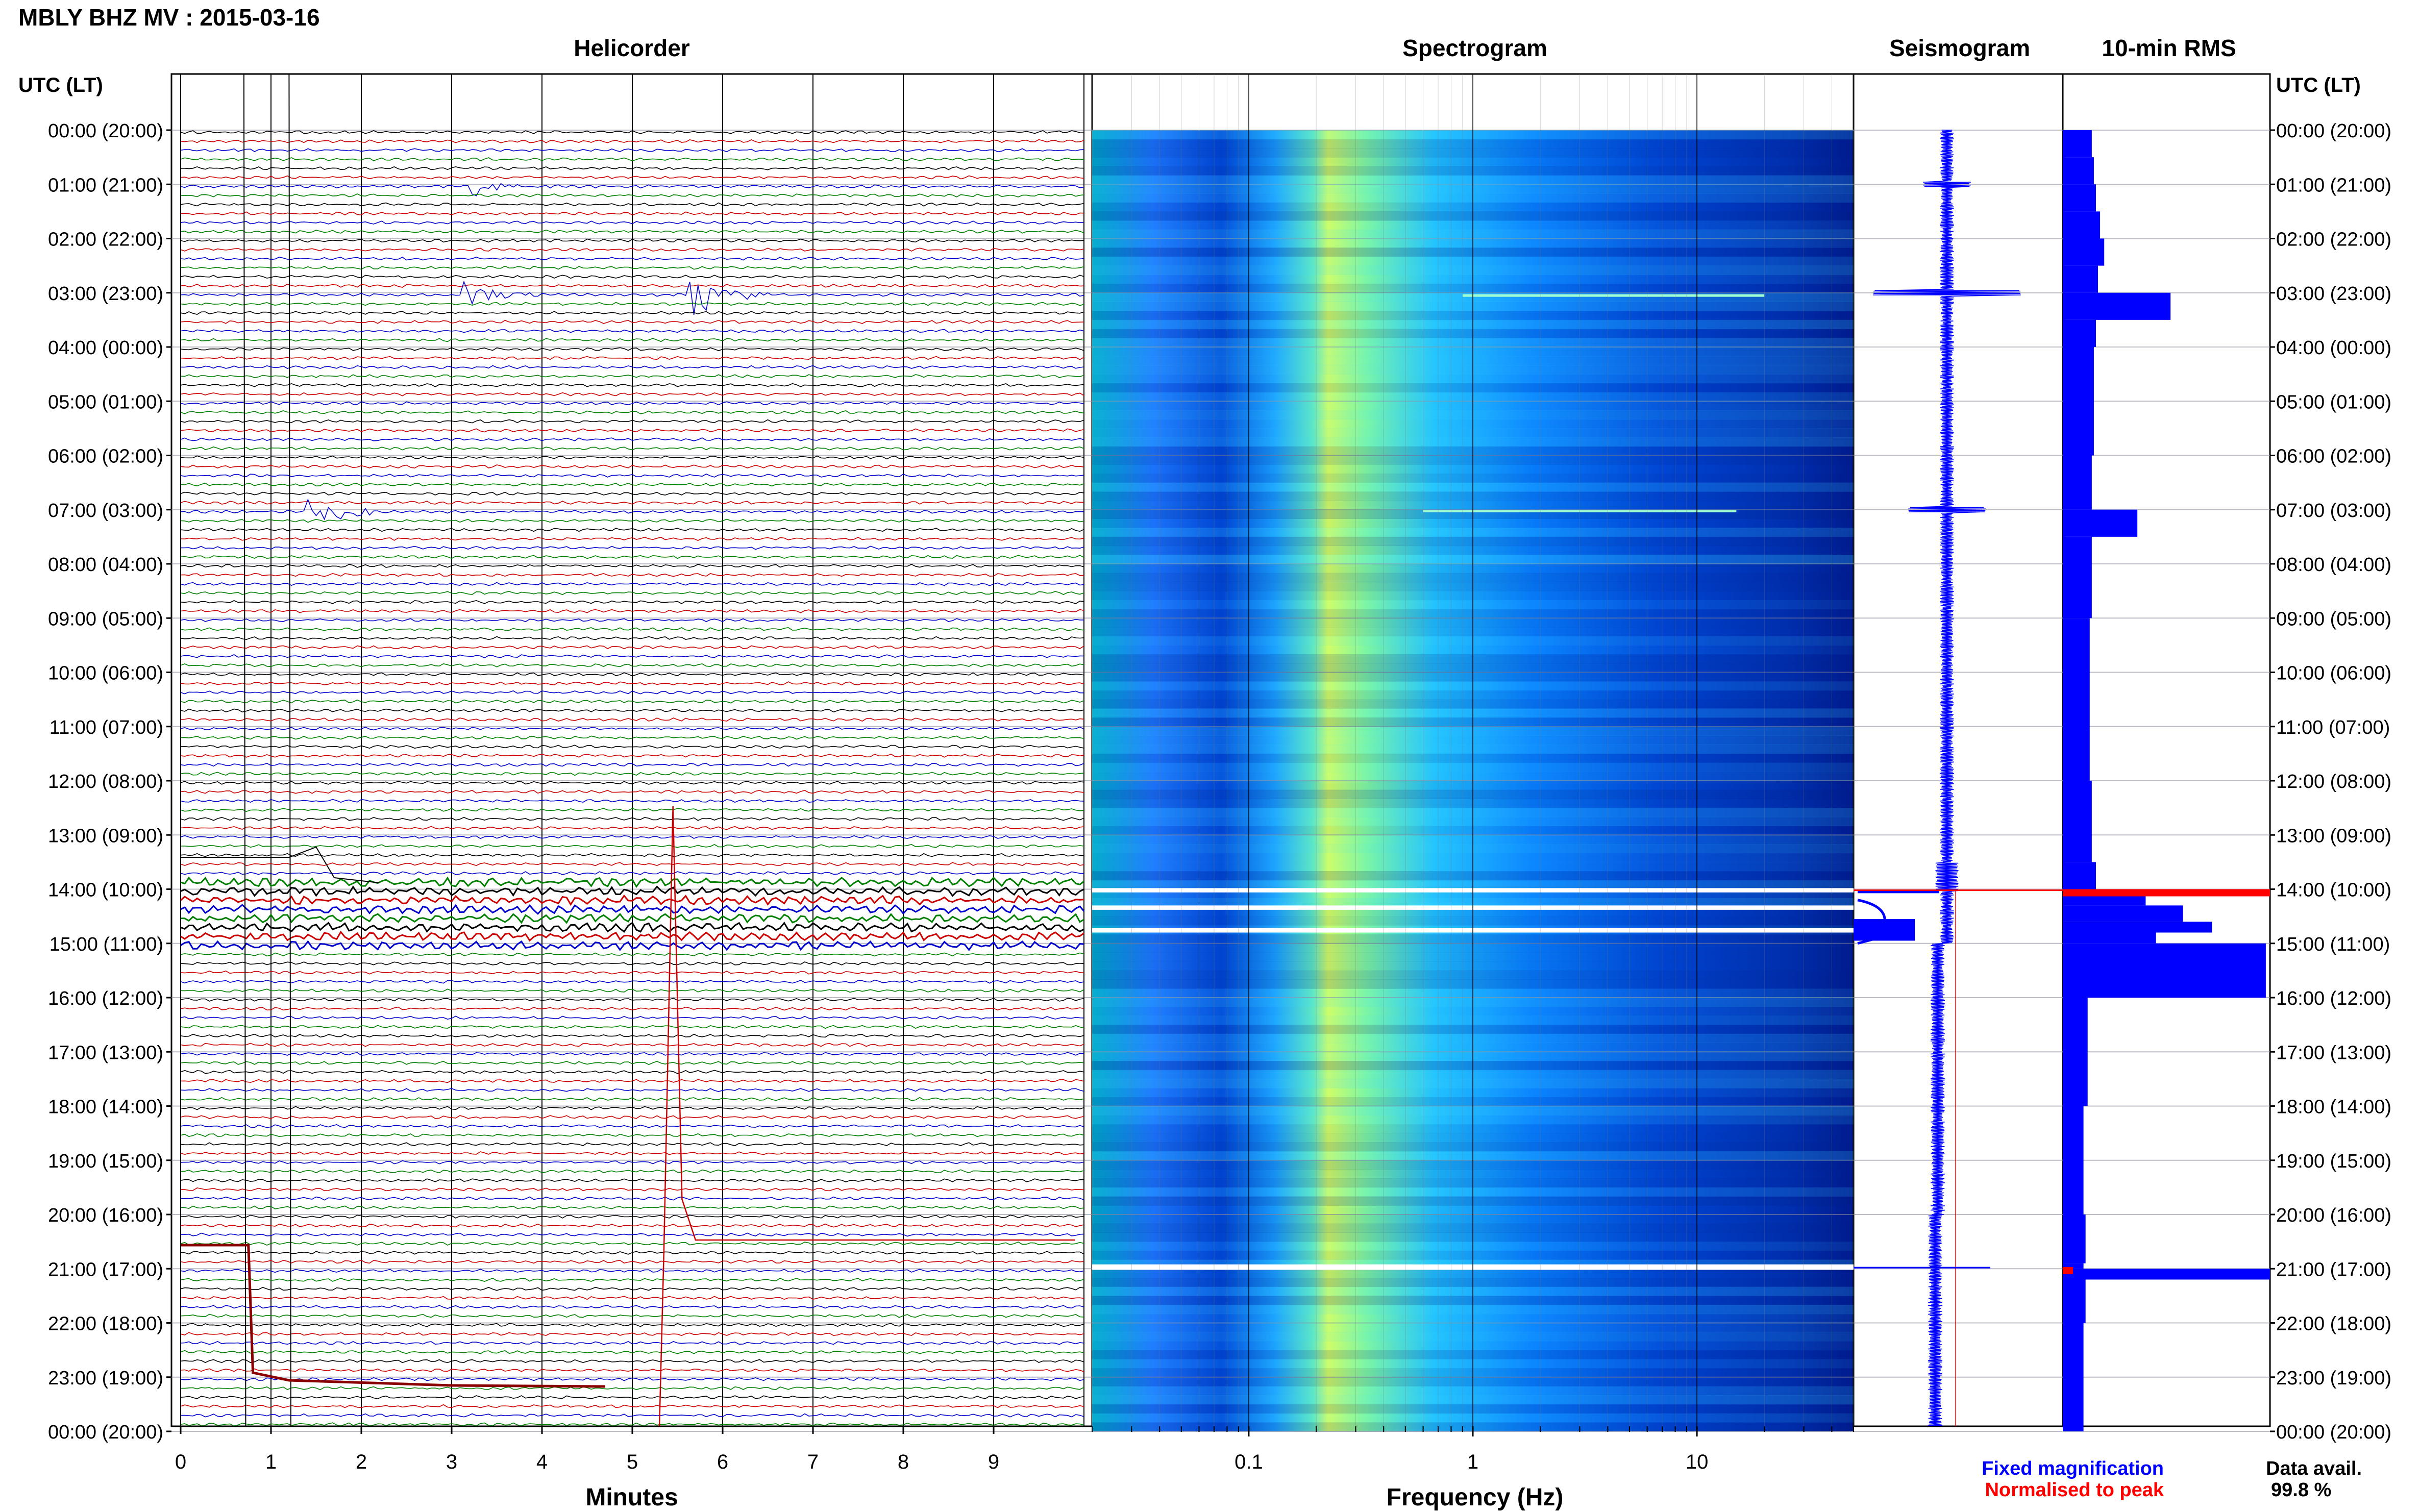  What do you see at coordinates (105, 1269) in the screenshot?
I see `time-label-left: 21:00 (17:00)` at bounding box center [105, 1269].